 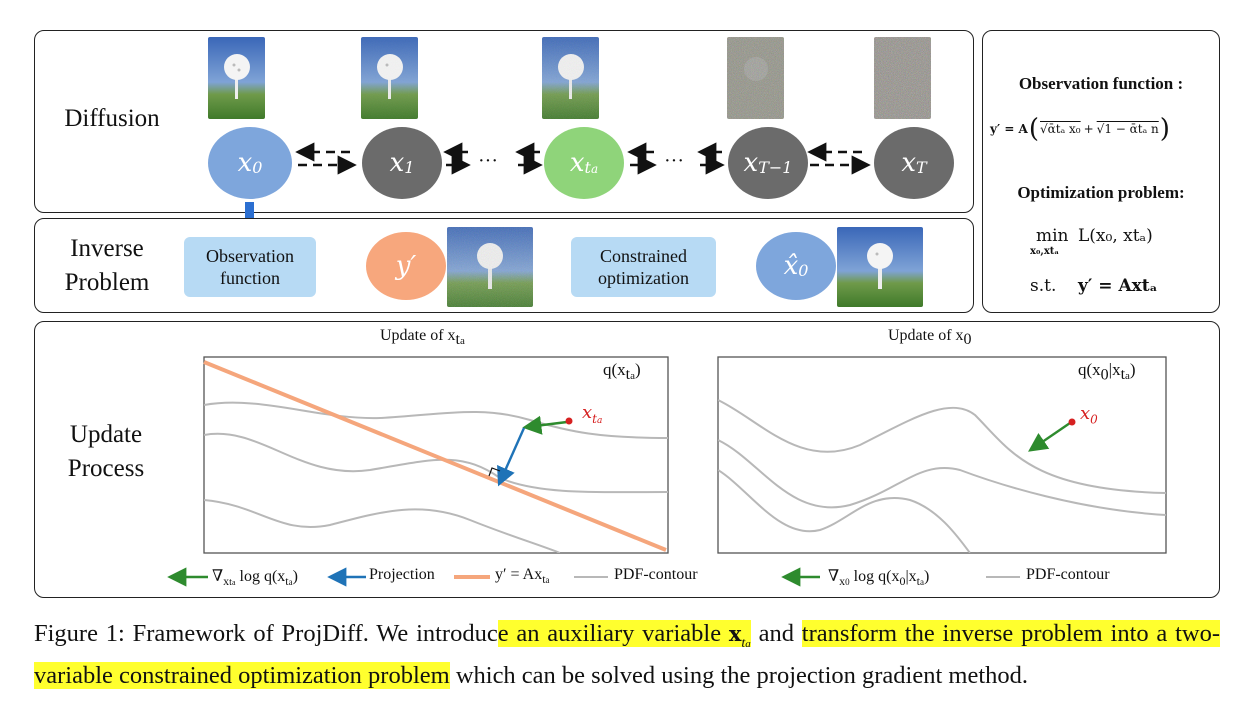 I want to click on diffusion-label: Diffusion, so click(x=112, y=118).